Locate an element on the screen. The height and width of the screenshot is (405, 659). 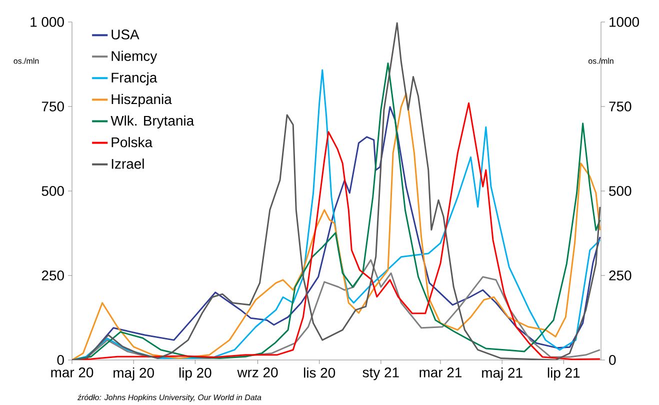
x-tick-label: maj 20 is located at coordinates (134, 373).